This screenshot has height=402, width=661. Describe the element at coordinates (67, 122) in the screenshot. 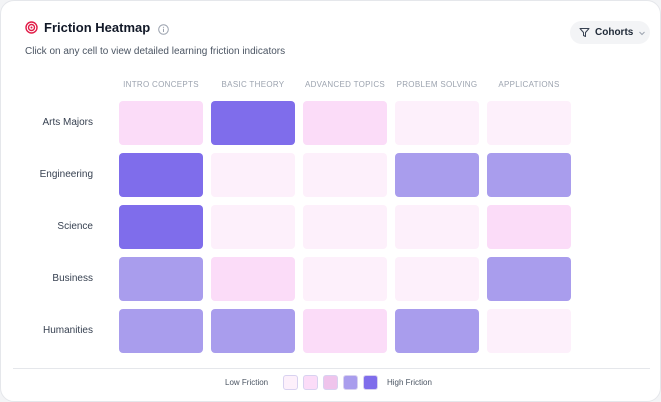

I see `row-label: Arts Majors` at that location.